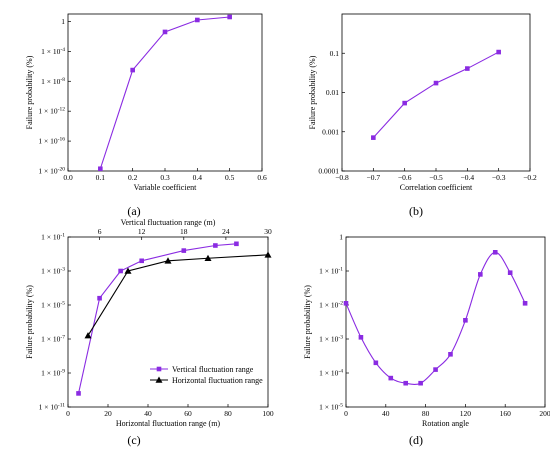 The width and height of the screenshot is (550, 451). I want to click on panel-label: (d), so click(416, 440).